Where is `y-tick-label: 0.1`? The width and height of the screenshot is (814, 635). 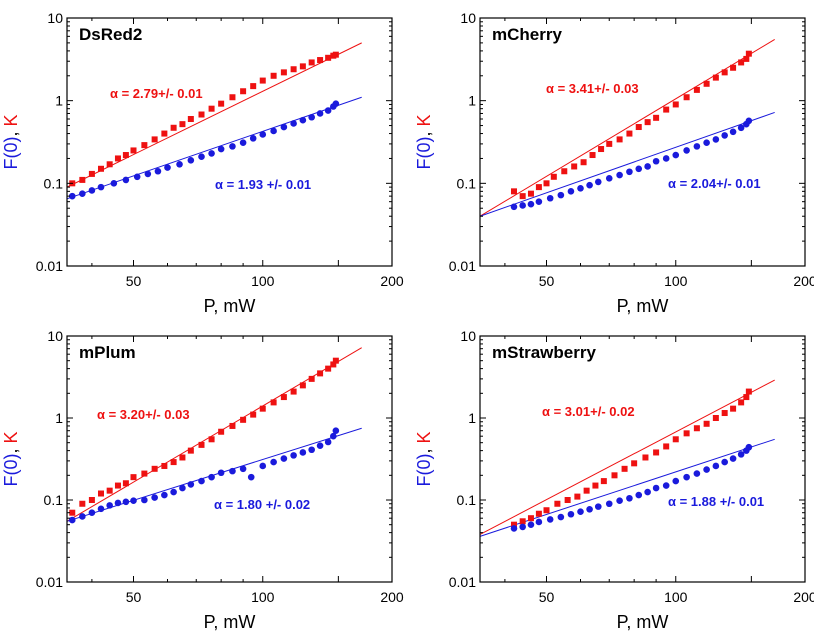 y-tick-label: 0.1 is located at coordinates (467, 500).